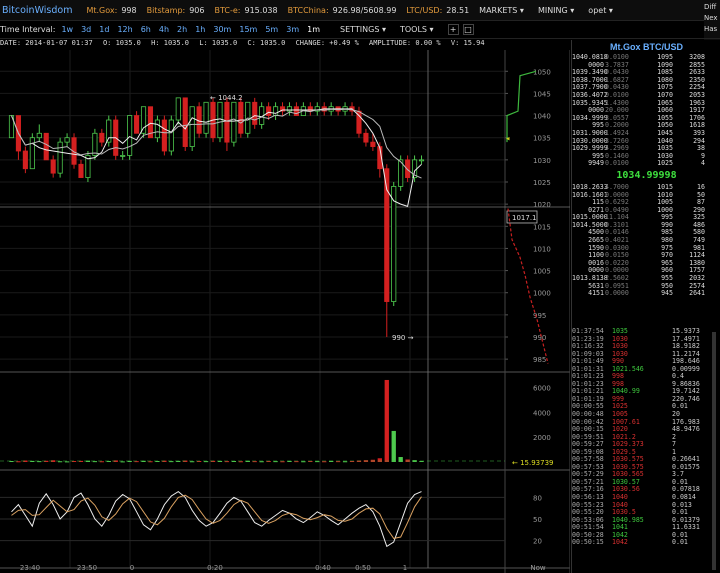 This screenshot has width=720, height=573. I want to click on top-menu-item: opet ▾, so click(600, 10).